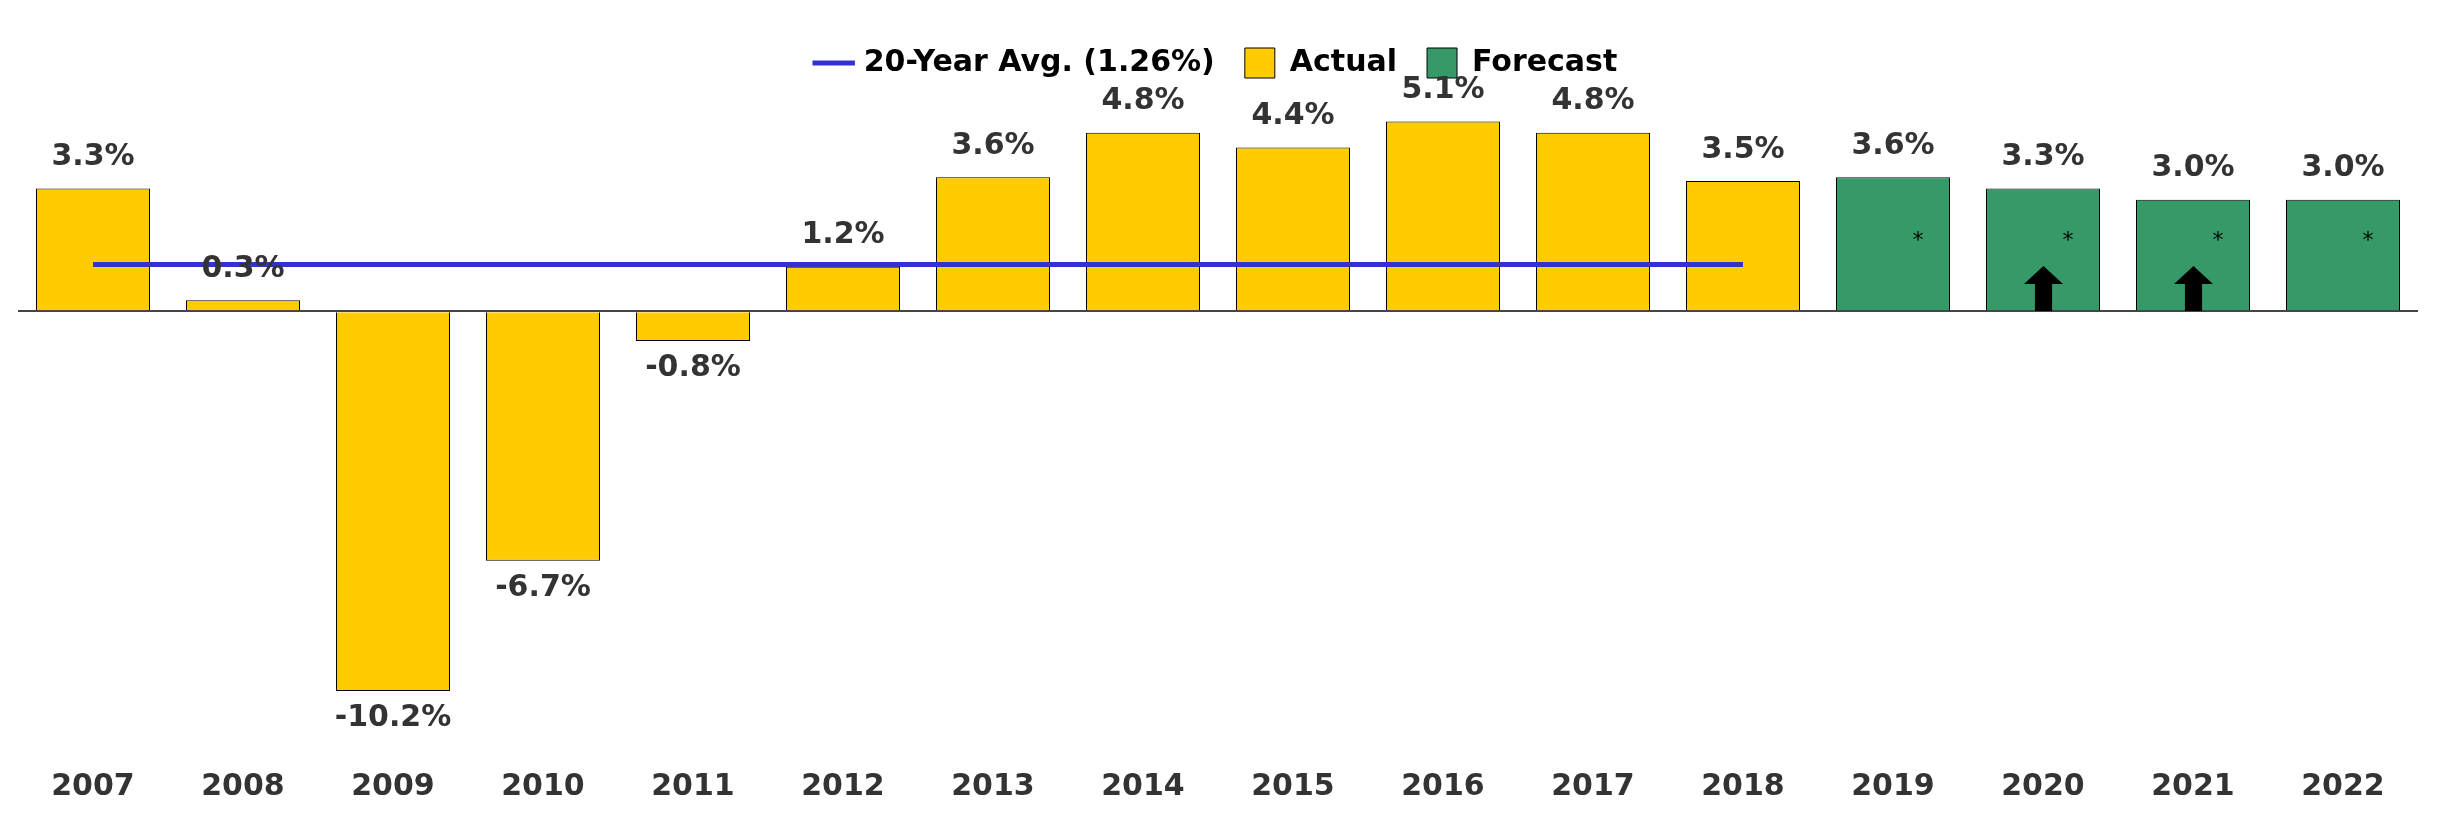 This screenshot has height=834, width=2440. I want to click on legend-label: Actual, so click(1343, 60).